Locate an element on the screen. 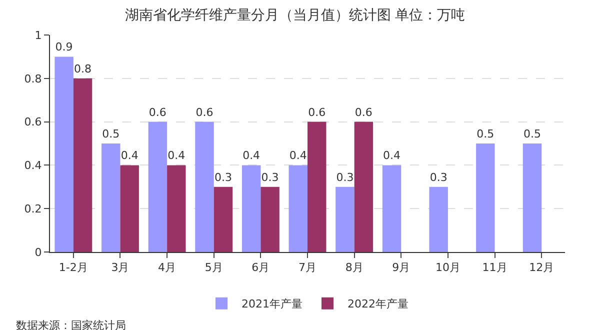 The height and width of the screenshot is (330, 590). x-tick-label: 8月 is located at coordinates (354, 267).